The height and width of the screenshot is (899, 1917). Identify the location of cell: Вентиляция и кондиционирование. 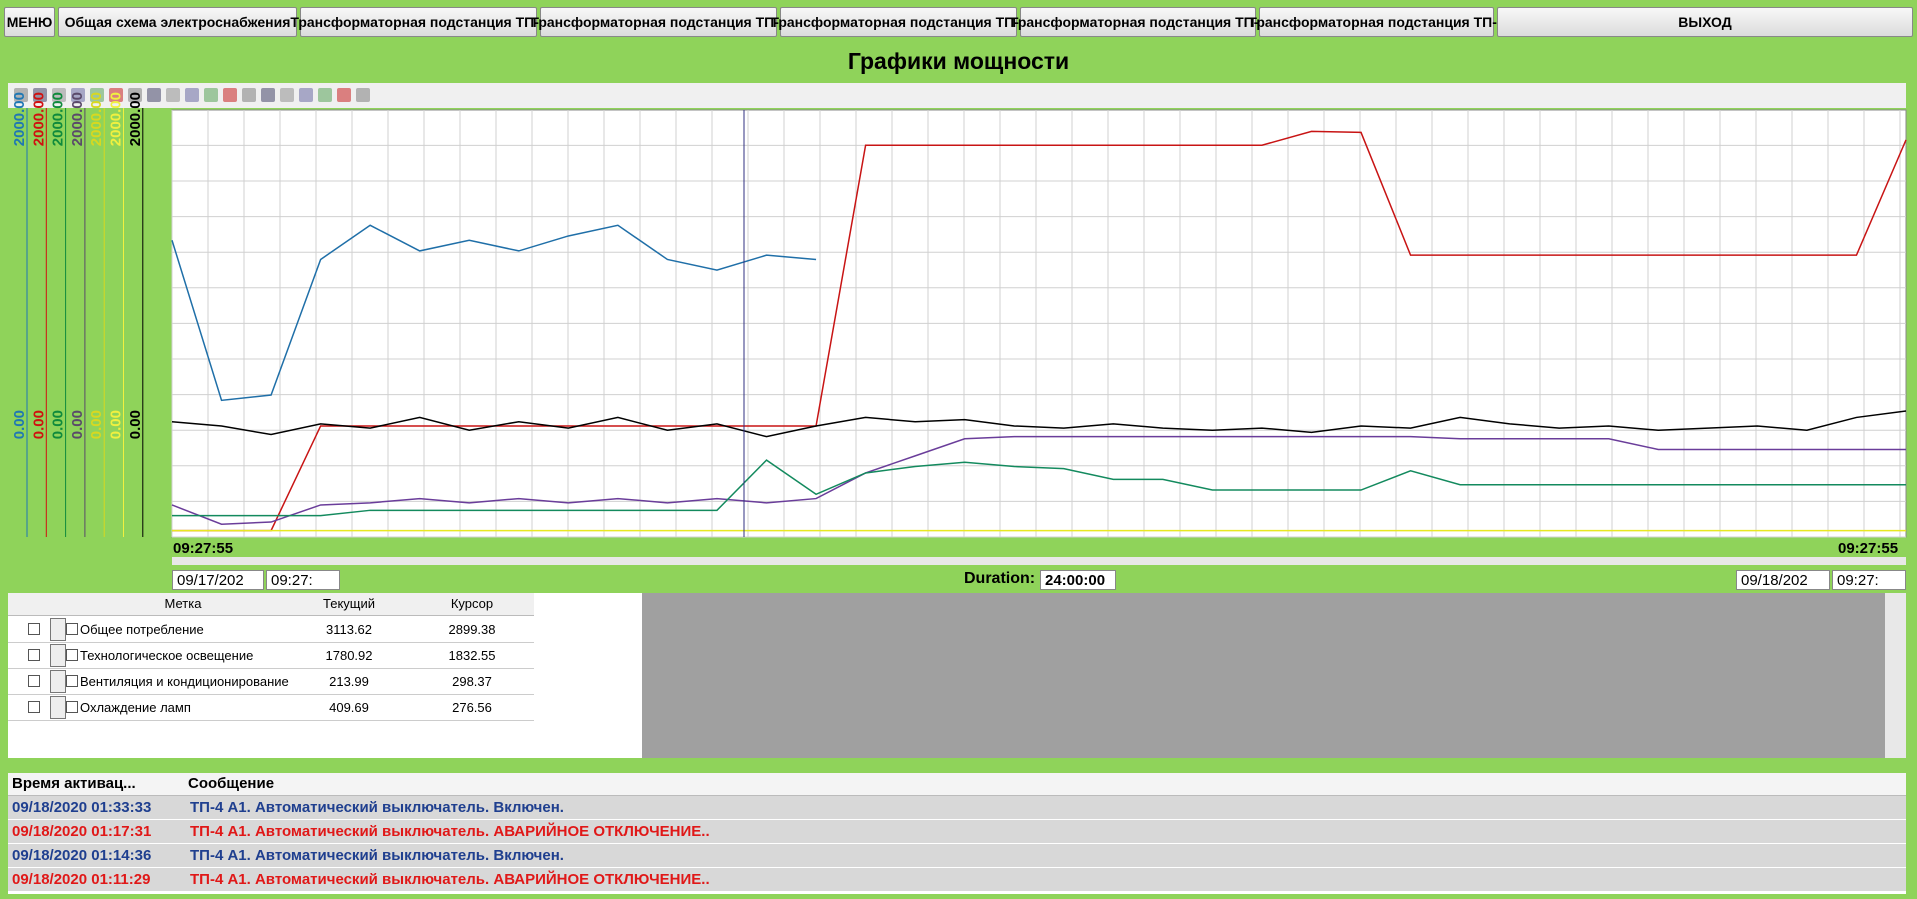
(184, 681).